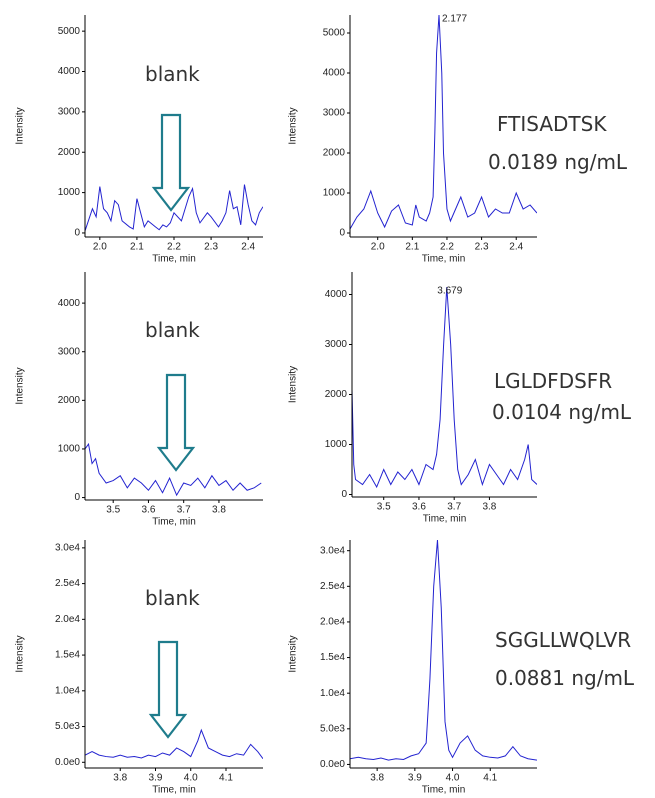  I want to click on concentration: 0.0881 ng/mL, so click(565, 678).